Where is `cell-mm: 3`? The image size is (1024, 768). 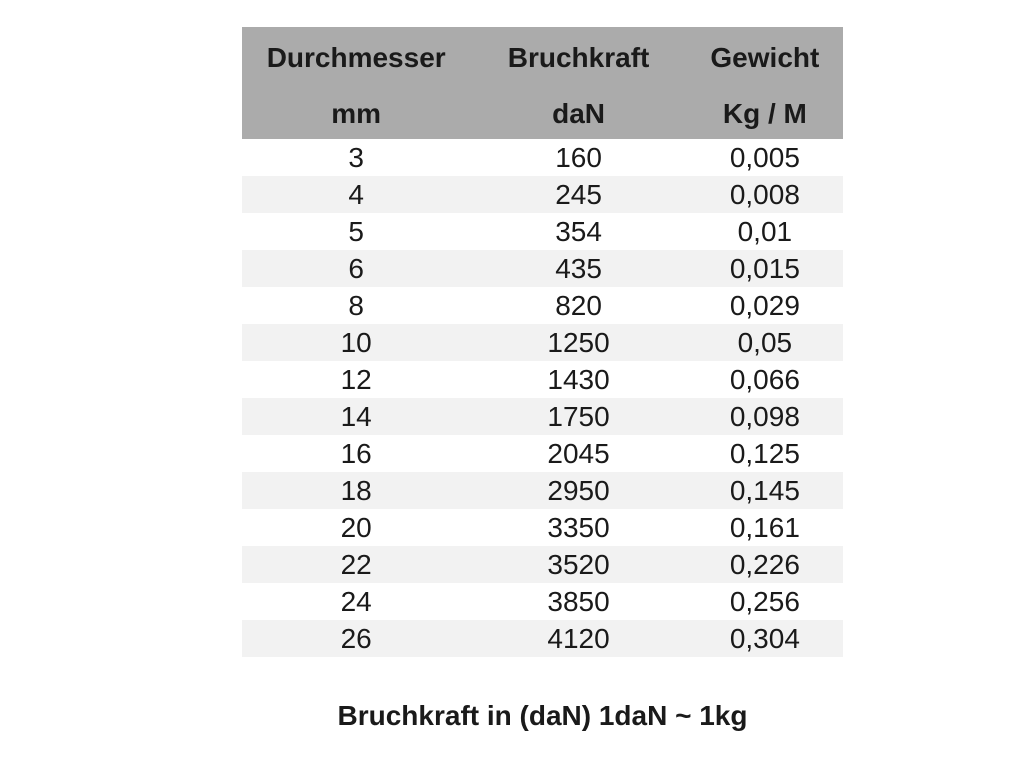 cell-mm: 3 is located at coordinates (356, 157).